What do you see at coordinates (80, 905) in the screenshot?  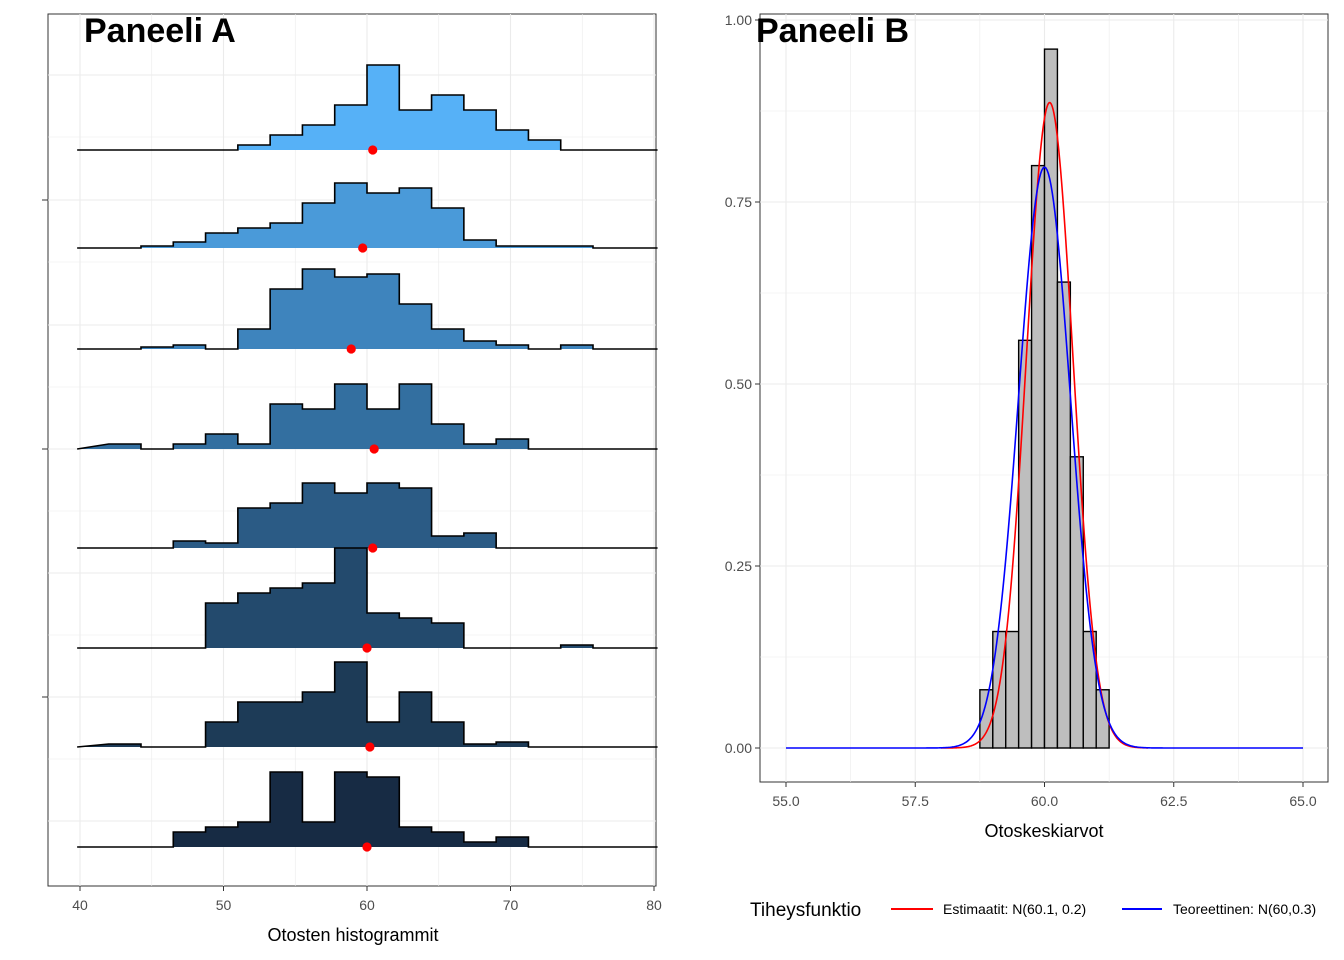 I see `panel-a-x-tick-label: 40` at bounding box center [80, 905].